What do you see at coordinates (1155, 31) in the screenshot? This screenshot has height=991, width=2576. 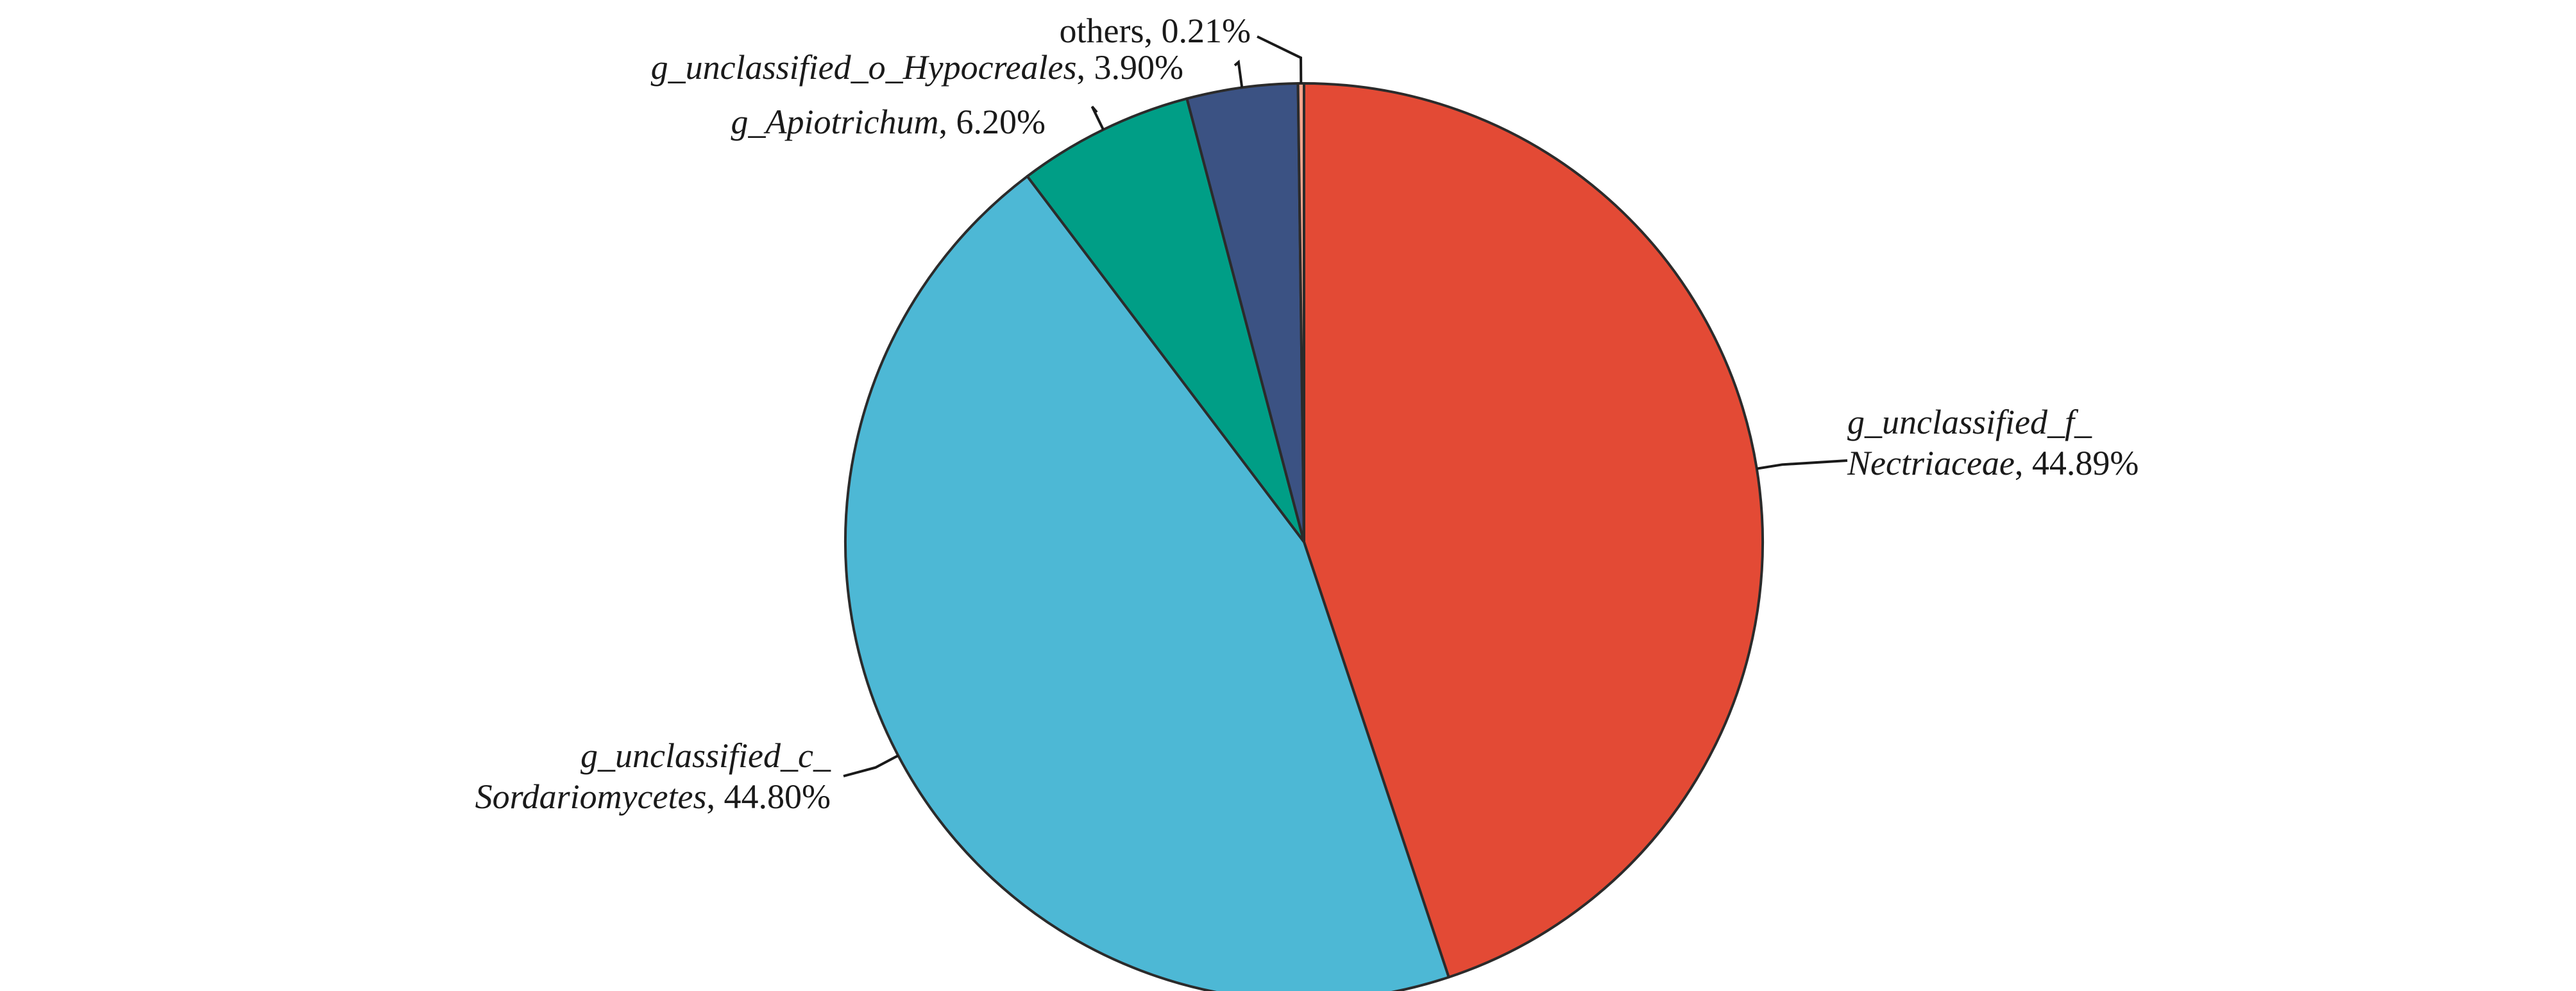 I see `slice-label-4: others, 0.21%` at bounding box center [1155, 31].